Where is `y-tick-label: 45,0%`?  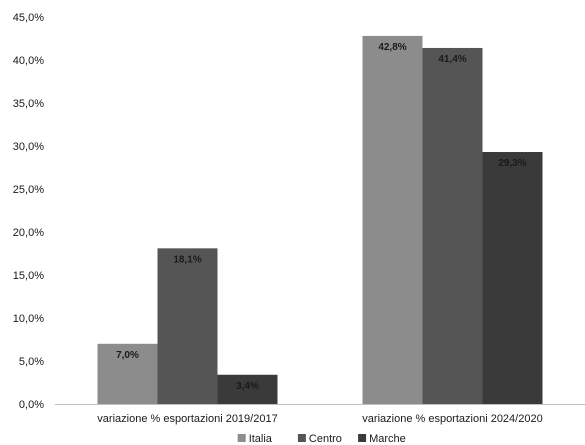
y-tick-label: 45,0% is located at coordinates (28, 18).